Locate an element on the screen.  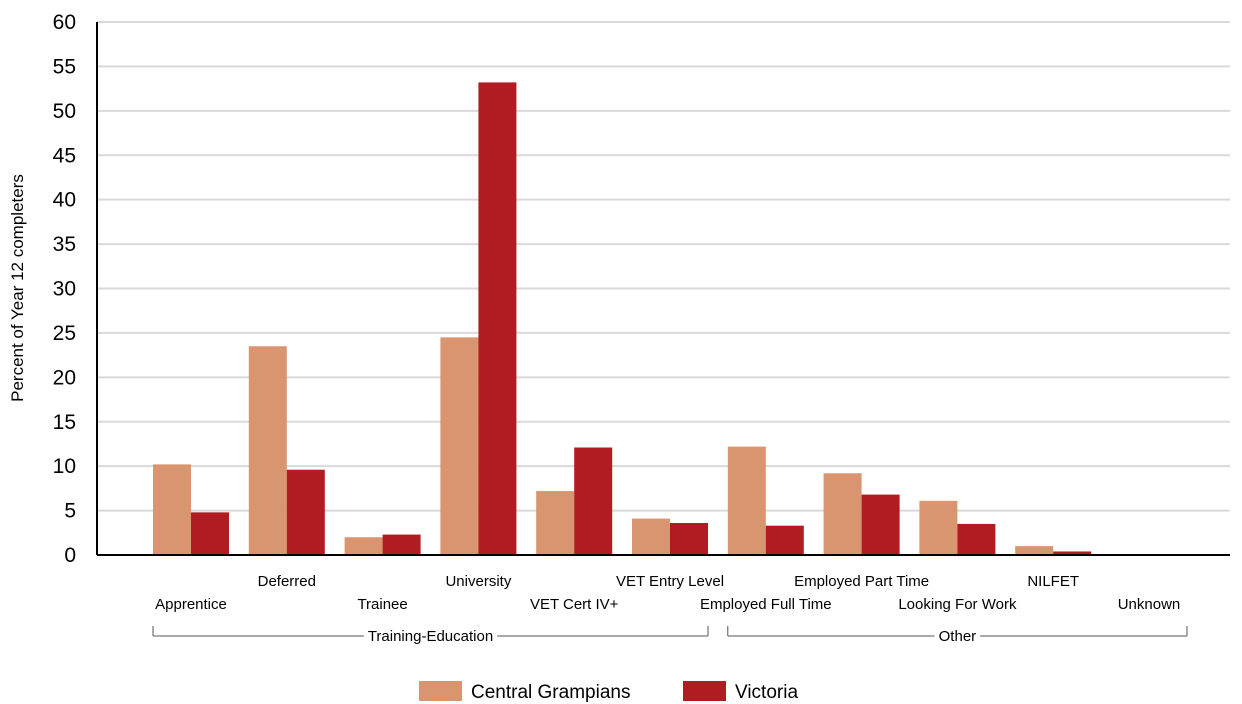
x-category-label: Unknown is located at coordinates (1149, 604).